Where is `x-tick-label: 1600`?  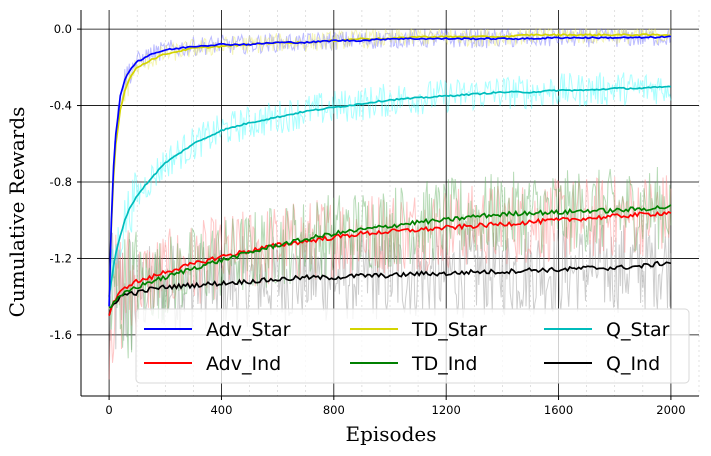
x-tick-label: 1600 is located at coordinates (558, 410).